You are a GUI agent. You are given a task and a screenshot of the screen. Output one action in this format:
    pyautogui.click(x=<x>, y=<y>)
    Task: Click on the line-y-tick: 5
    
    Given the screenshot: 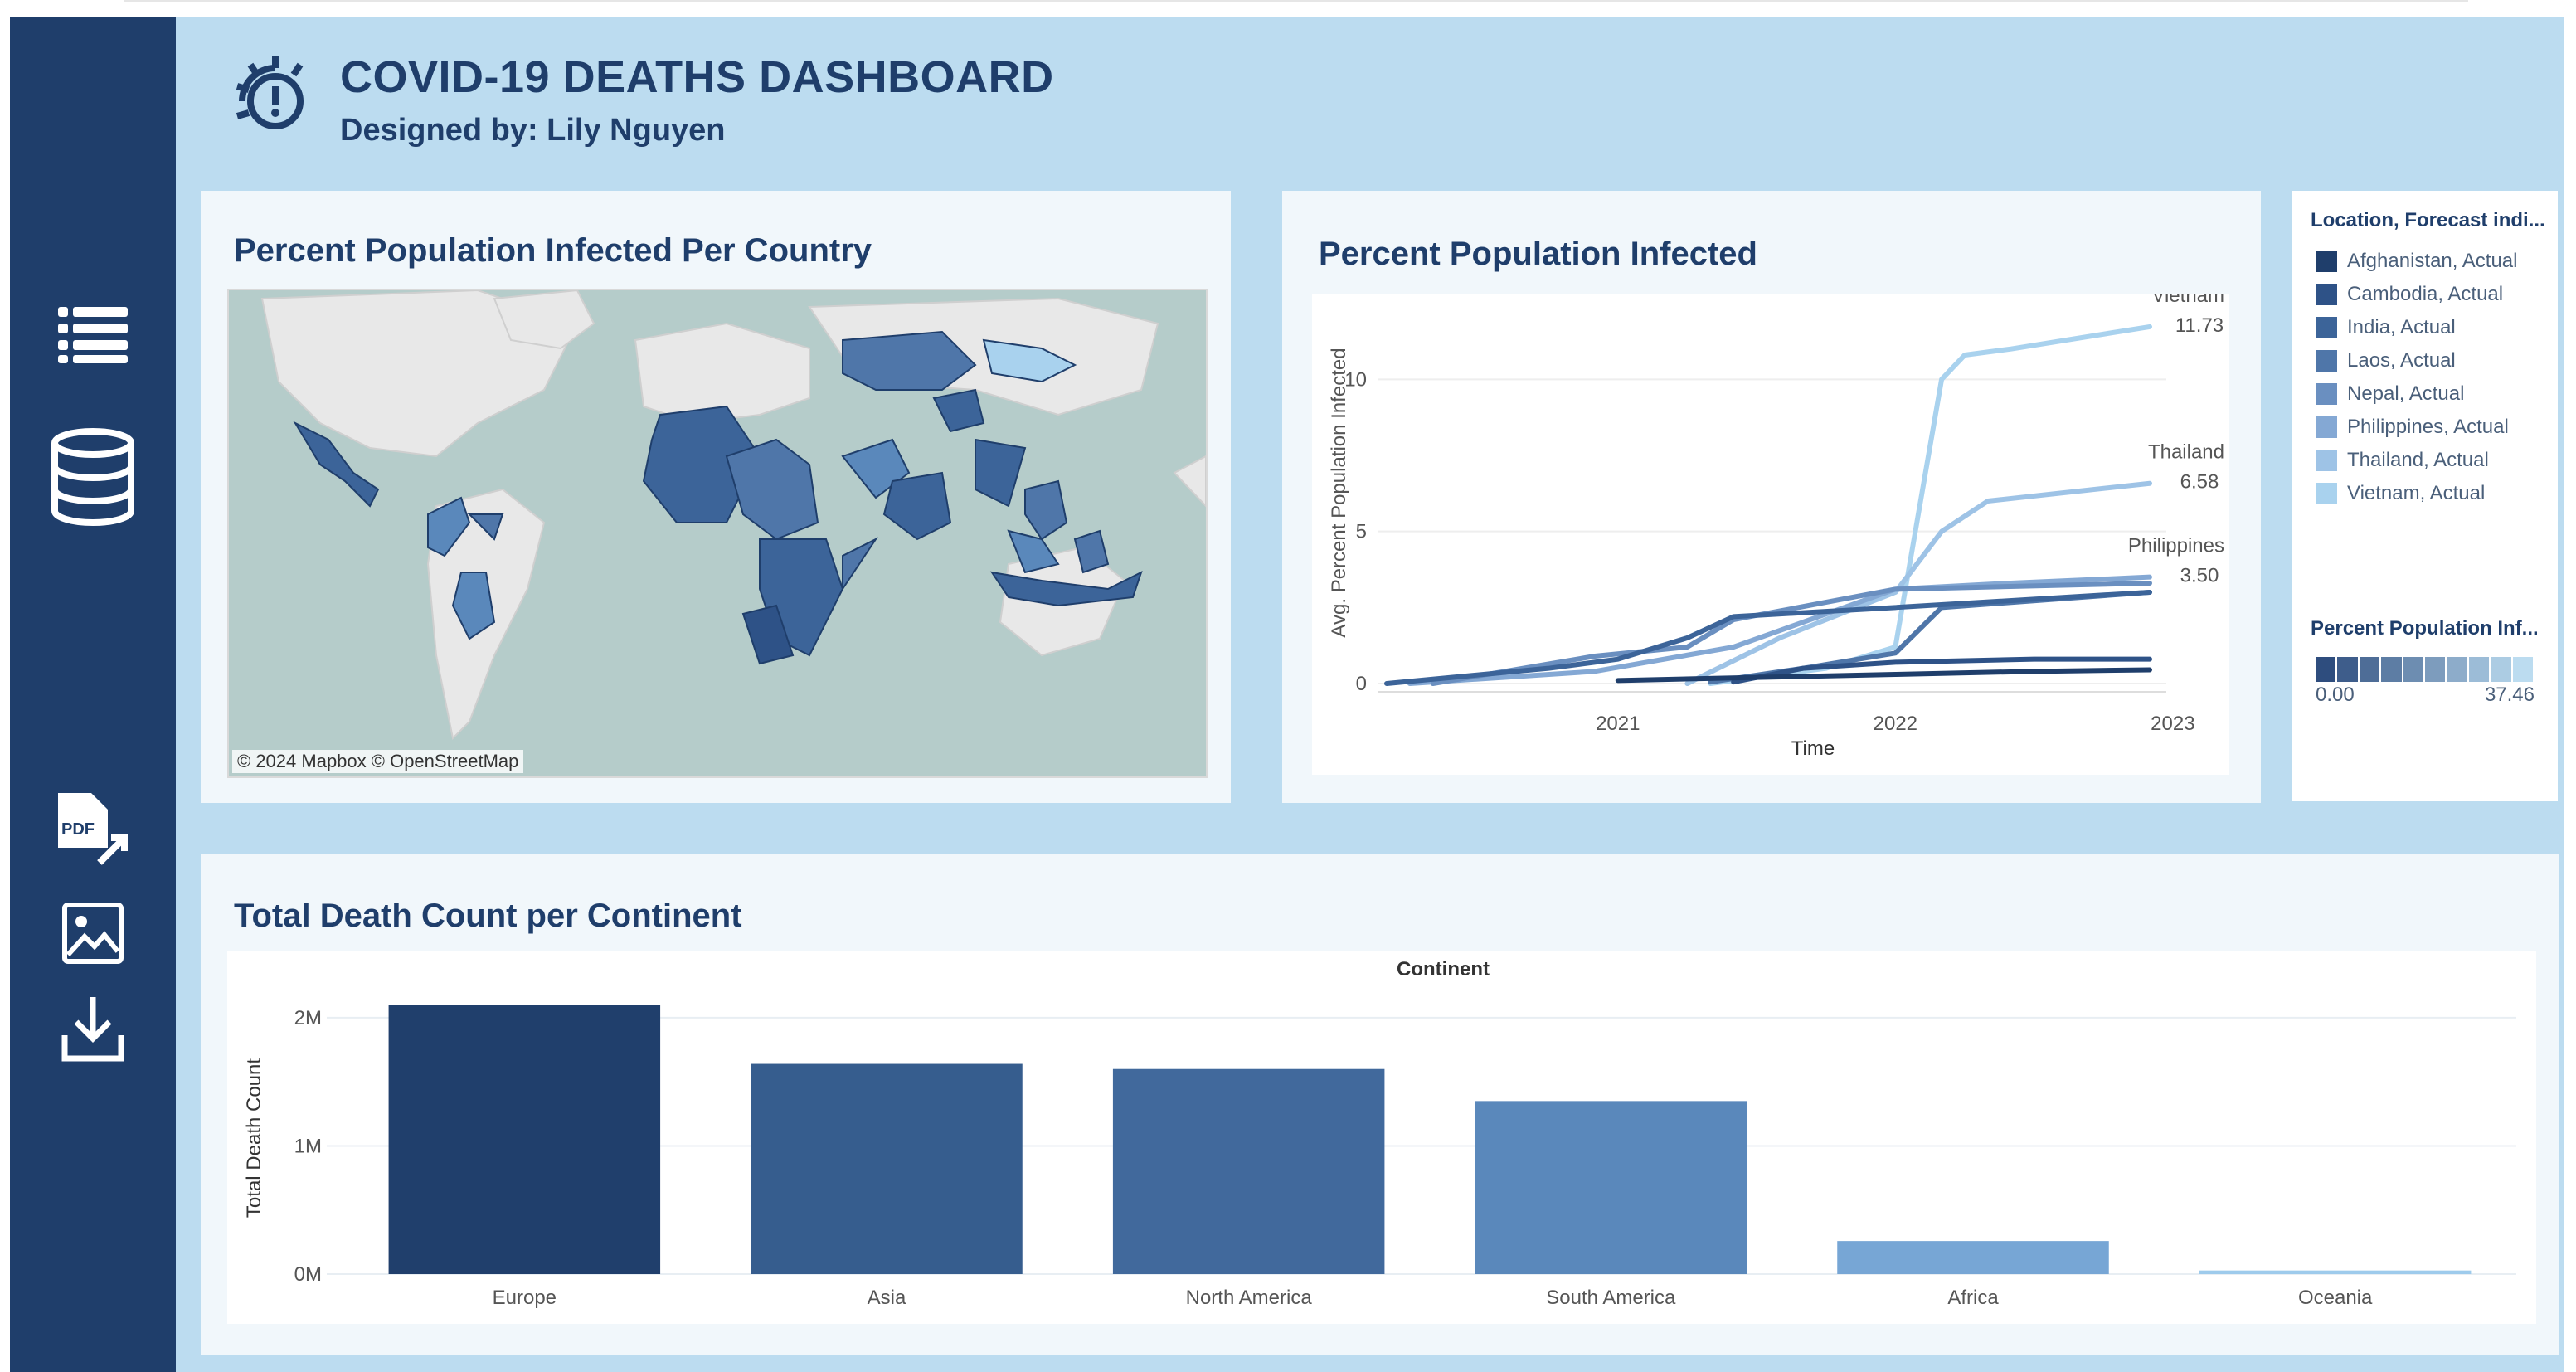 What is the action you would take?
    pyautogui.click(x=1362, y=532)
    